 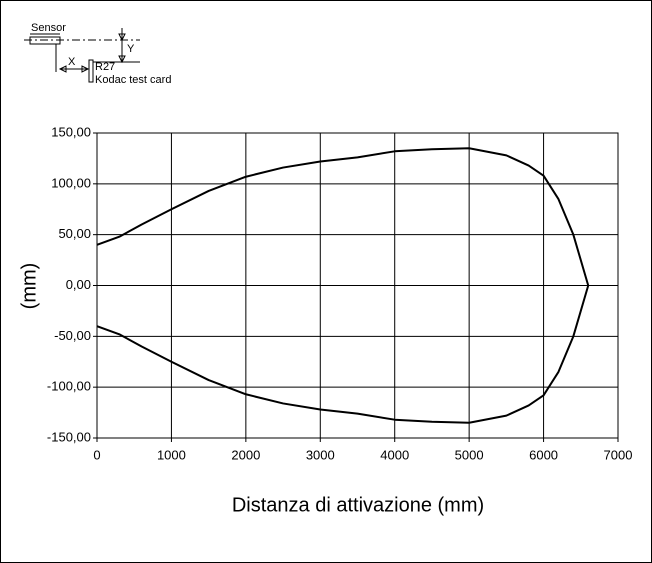 What do you see at coordinates (78, 284) in the screenshot?
I see `y-tick-label: 0,00` at bounding box center [78, 284].